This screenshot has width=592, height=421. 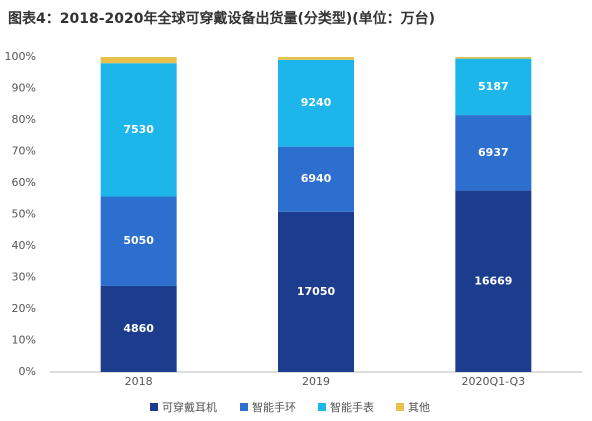 What do you see at coordinates (139, 381) in the screenshot?
I see `x-tick-label: 2018` at bounding box center [139, 381].